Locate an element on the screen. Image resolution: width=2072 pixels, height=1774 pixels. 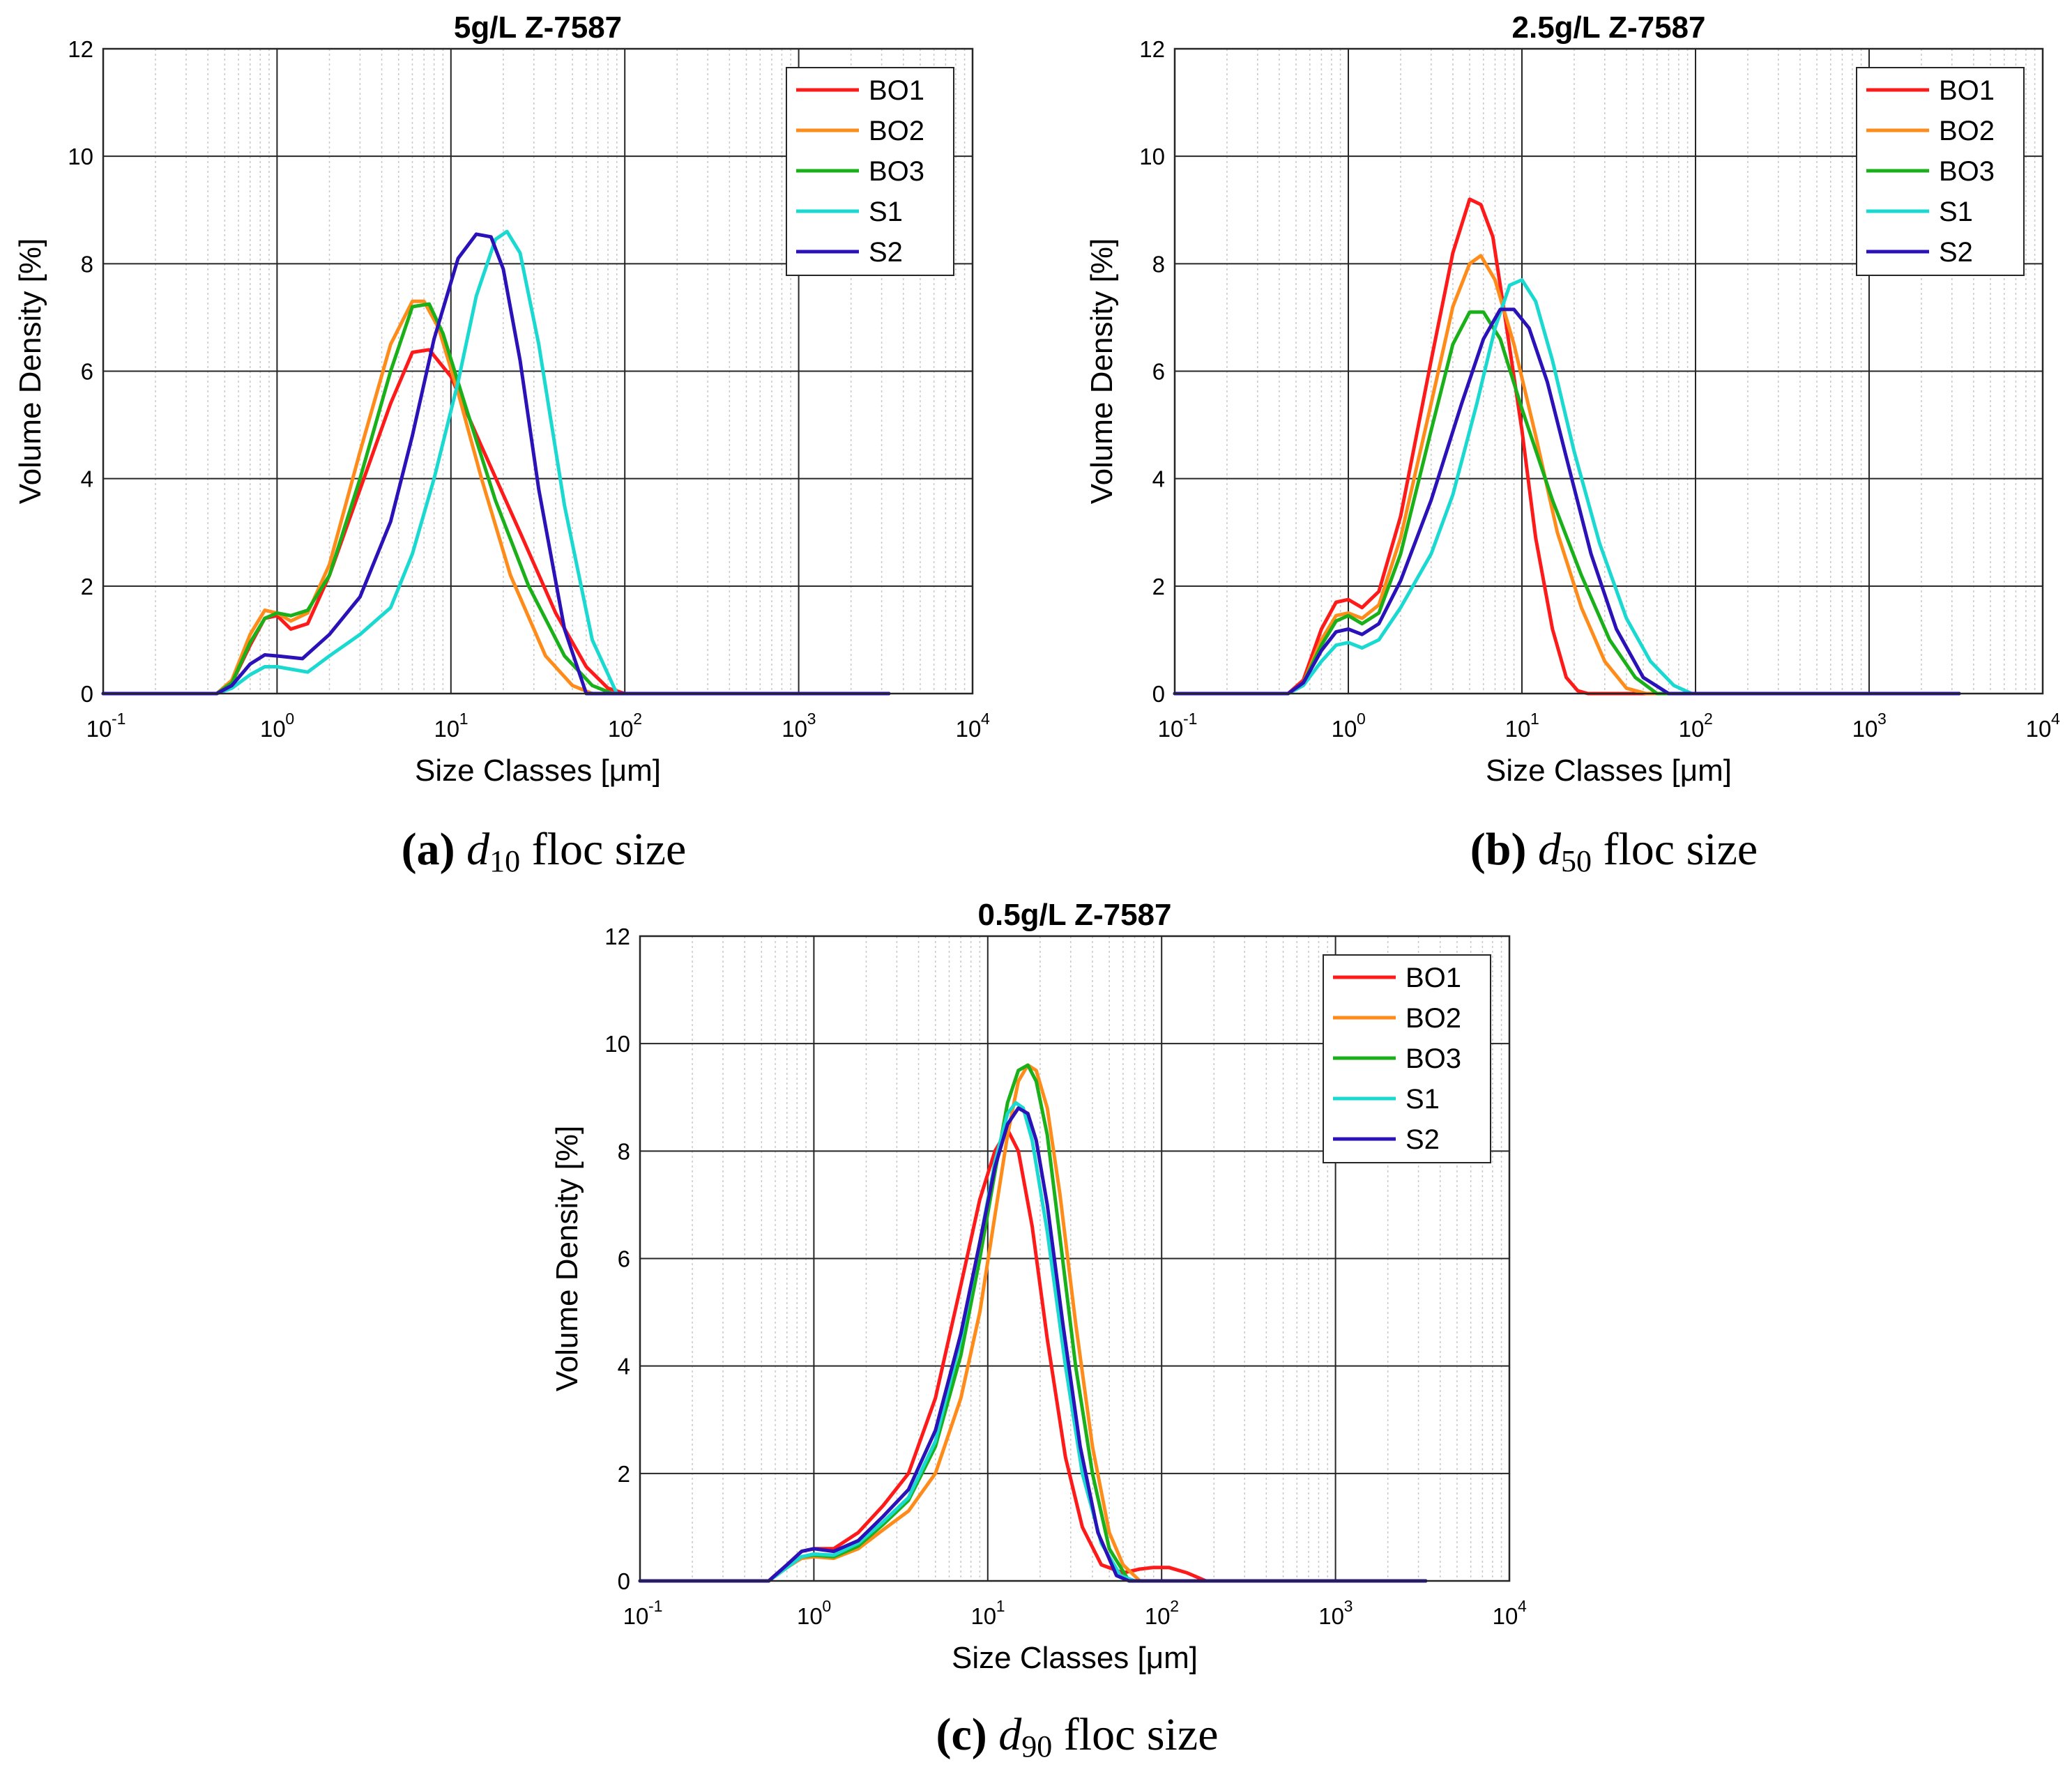
y-tick-label: 10 is located at coordinates (1152, 156).